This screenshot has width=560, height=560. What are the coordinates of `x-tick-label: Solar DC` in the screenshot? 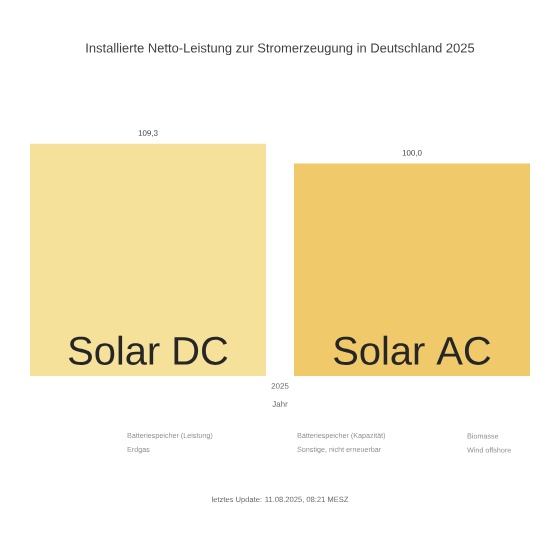 It's located at (148, 350).